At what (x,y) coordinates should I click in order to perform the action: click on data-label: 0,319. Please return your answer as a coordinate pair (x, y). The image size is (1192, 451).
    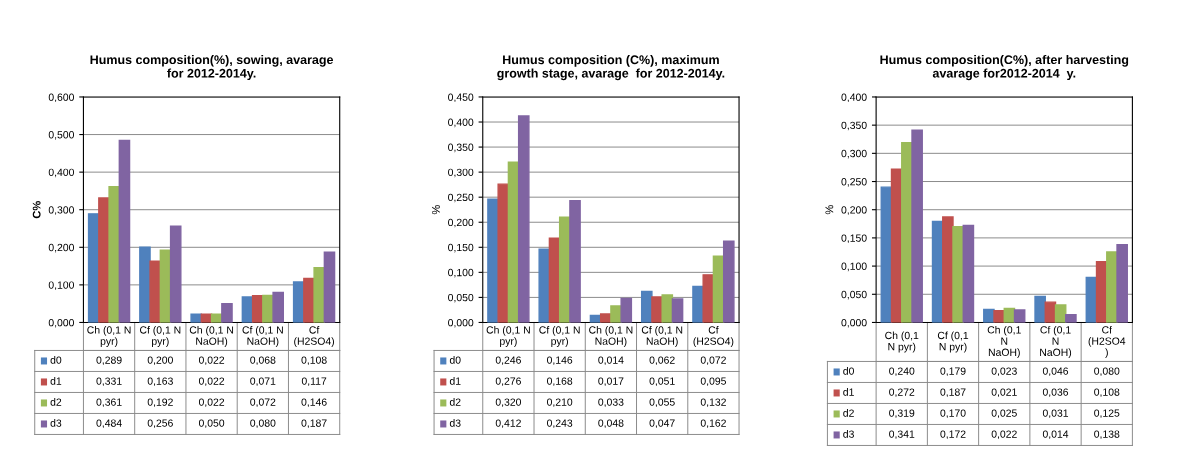
    Looking at the image, I should click on (902, 413).